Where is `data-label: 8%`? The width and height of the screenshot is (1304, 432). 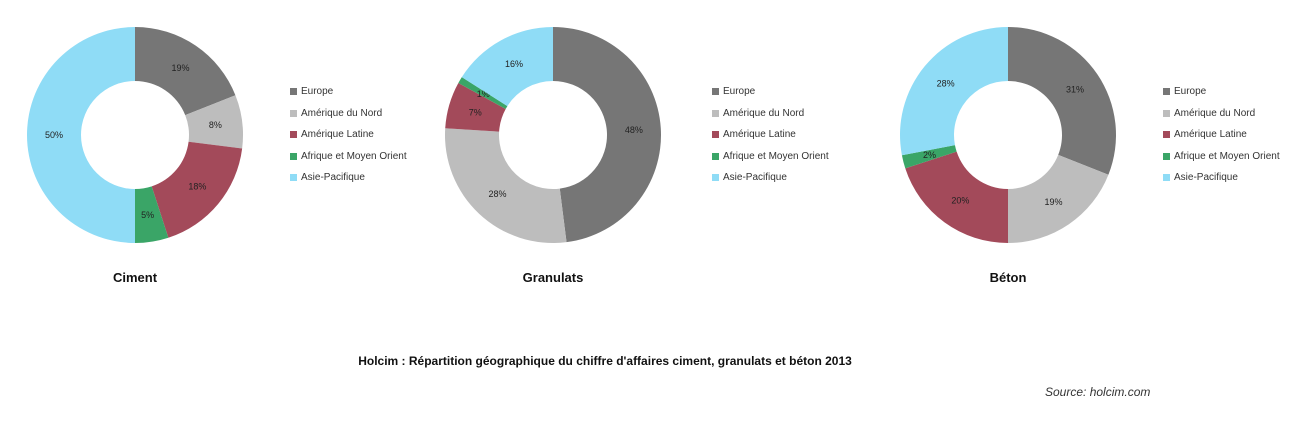 data-label: 8% is located at coordinates (215, 125).